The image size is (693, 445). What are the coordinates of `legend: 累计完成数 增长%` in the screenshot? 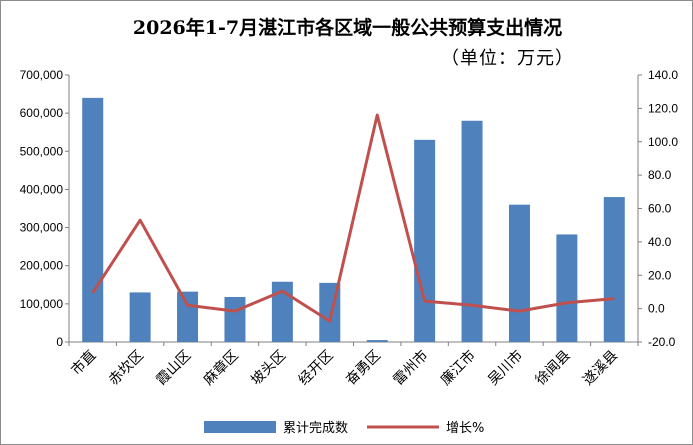 It's located at (344, 428).